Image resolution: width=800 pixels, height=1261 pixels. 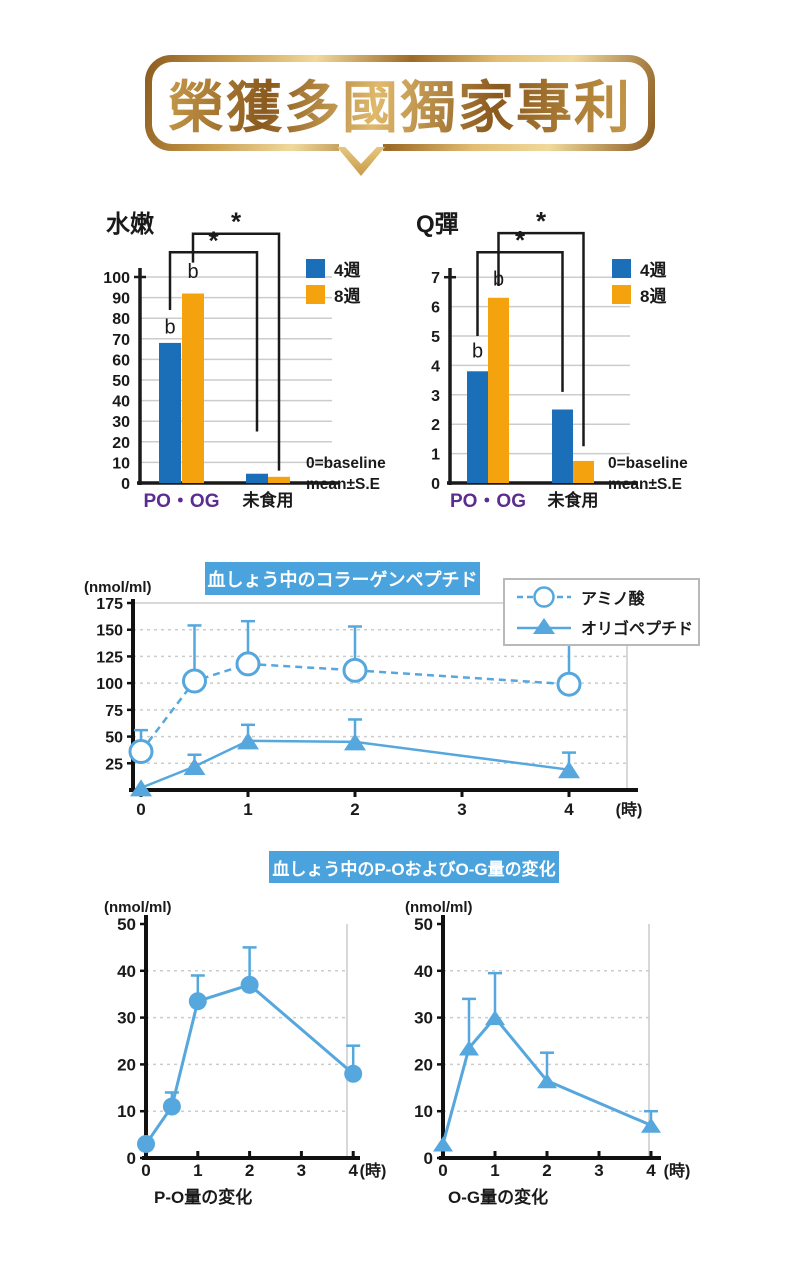 What do you see at coordinates (414, 867) in the screenshot?
I see `section-badge-po-og: 血しょう中のP-OおよびO-G量の変化` at bounding box center [414, 867].